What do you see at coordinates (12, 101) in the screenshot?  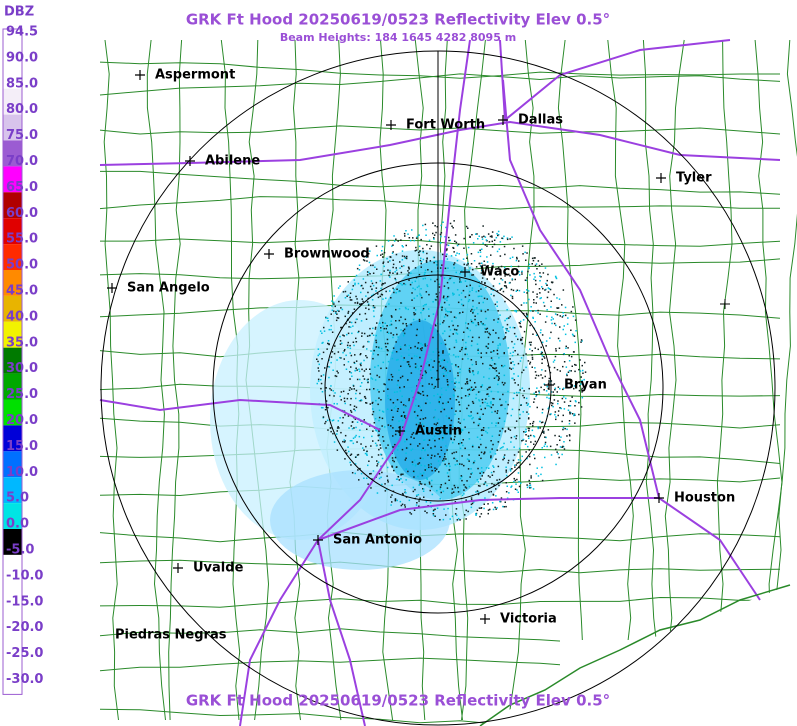 I see `legend-swatch` at bounding box center [12, 101].